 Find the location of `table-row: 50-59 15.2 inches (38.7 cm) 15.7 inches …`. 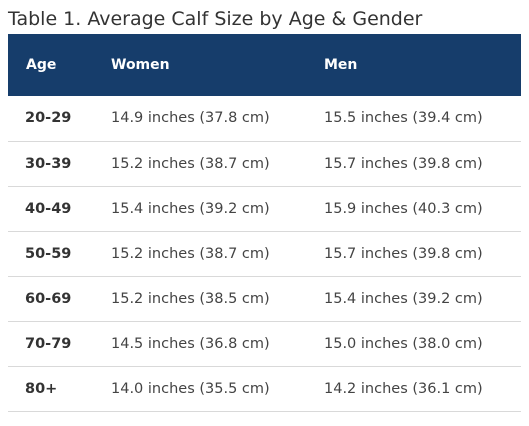

table-row: 50-59 15.2 inches (38.7 cm) 15.7 inches … is located at coordinates (264, 253).